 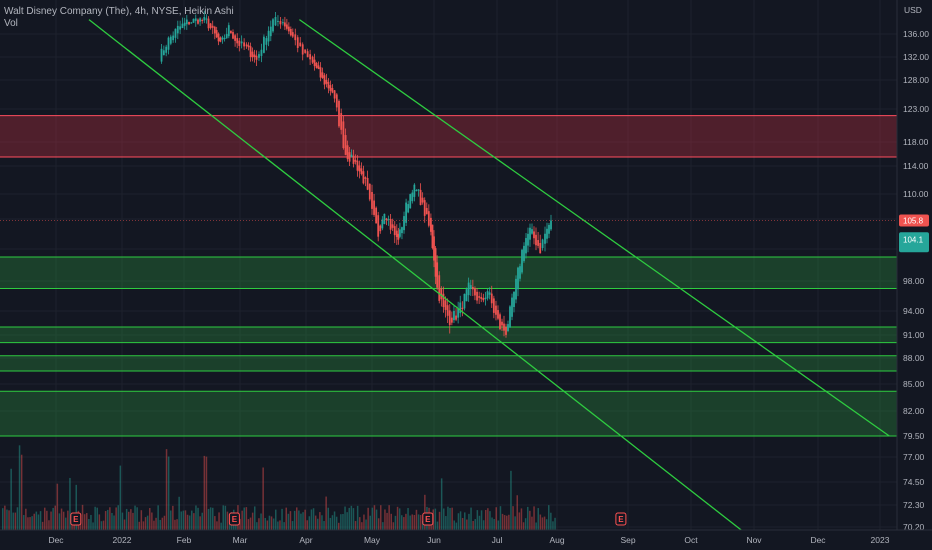 I want to click on secondary-price-tag, so click(x=914, y=242).